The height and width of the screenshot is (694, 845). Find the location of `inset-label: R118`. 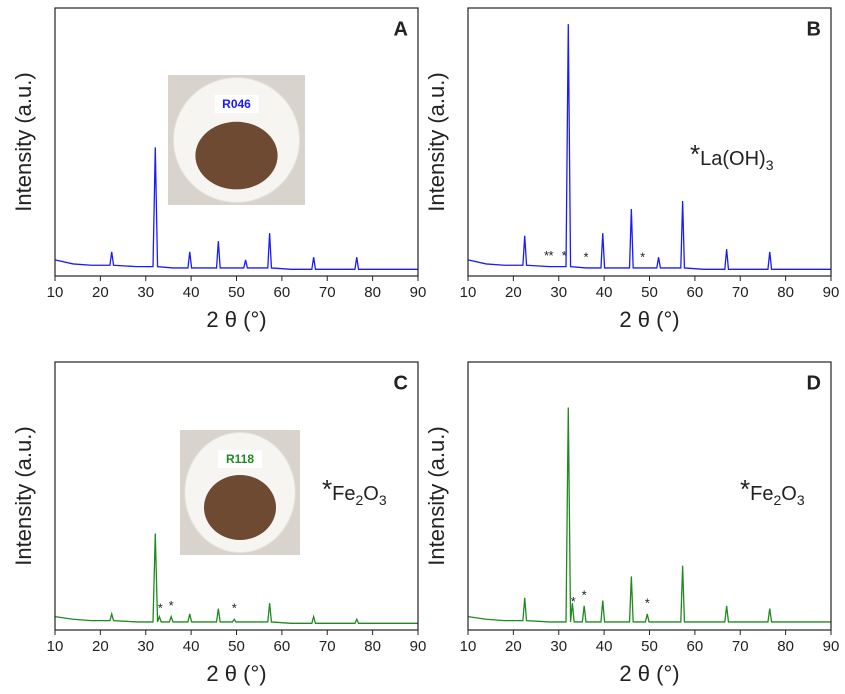

inset-label: R118 is located at coordinates (240, 459).